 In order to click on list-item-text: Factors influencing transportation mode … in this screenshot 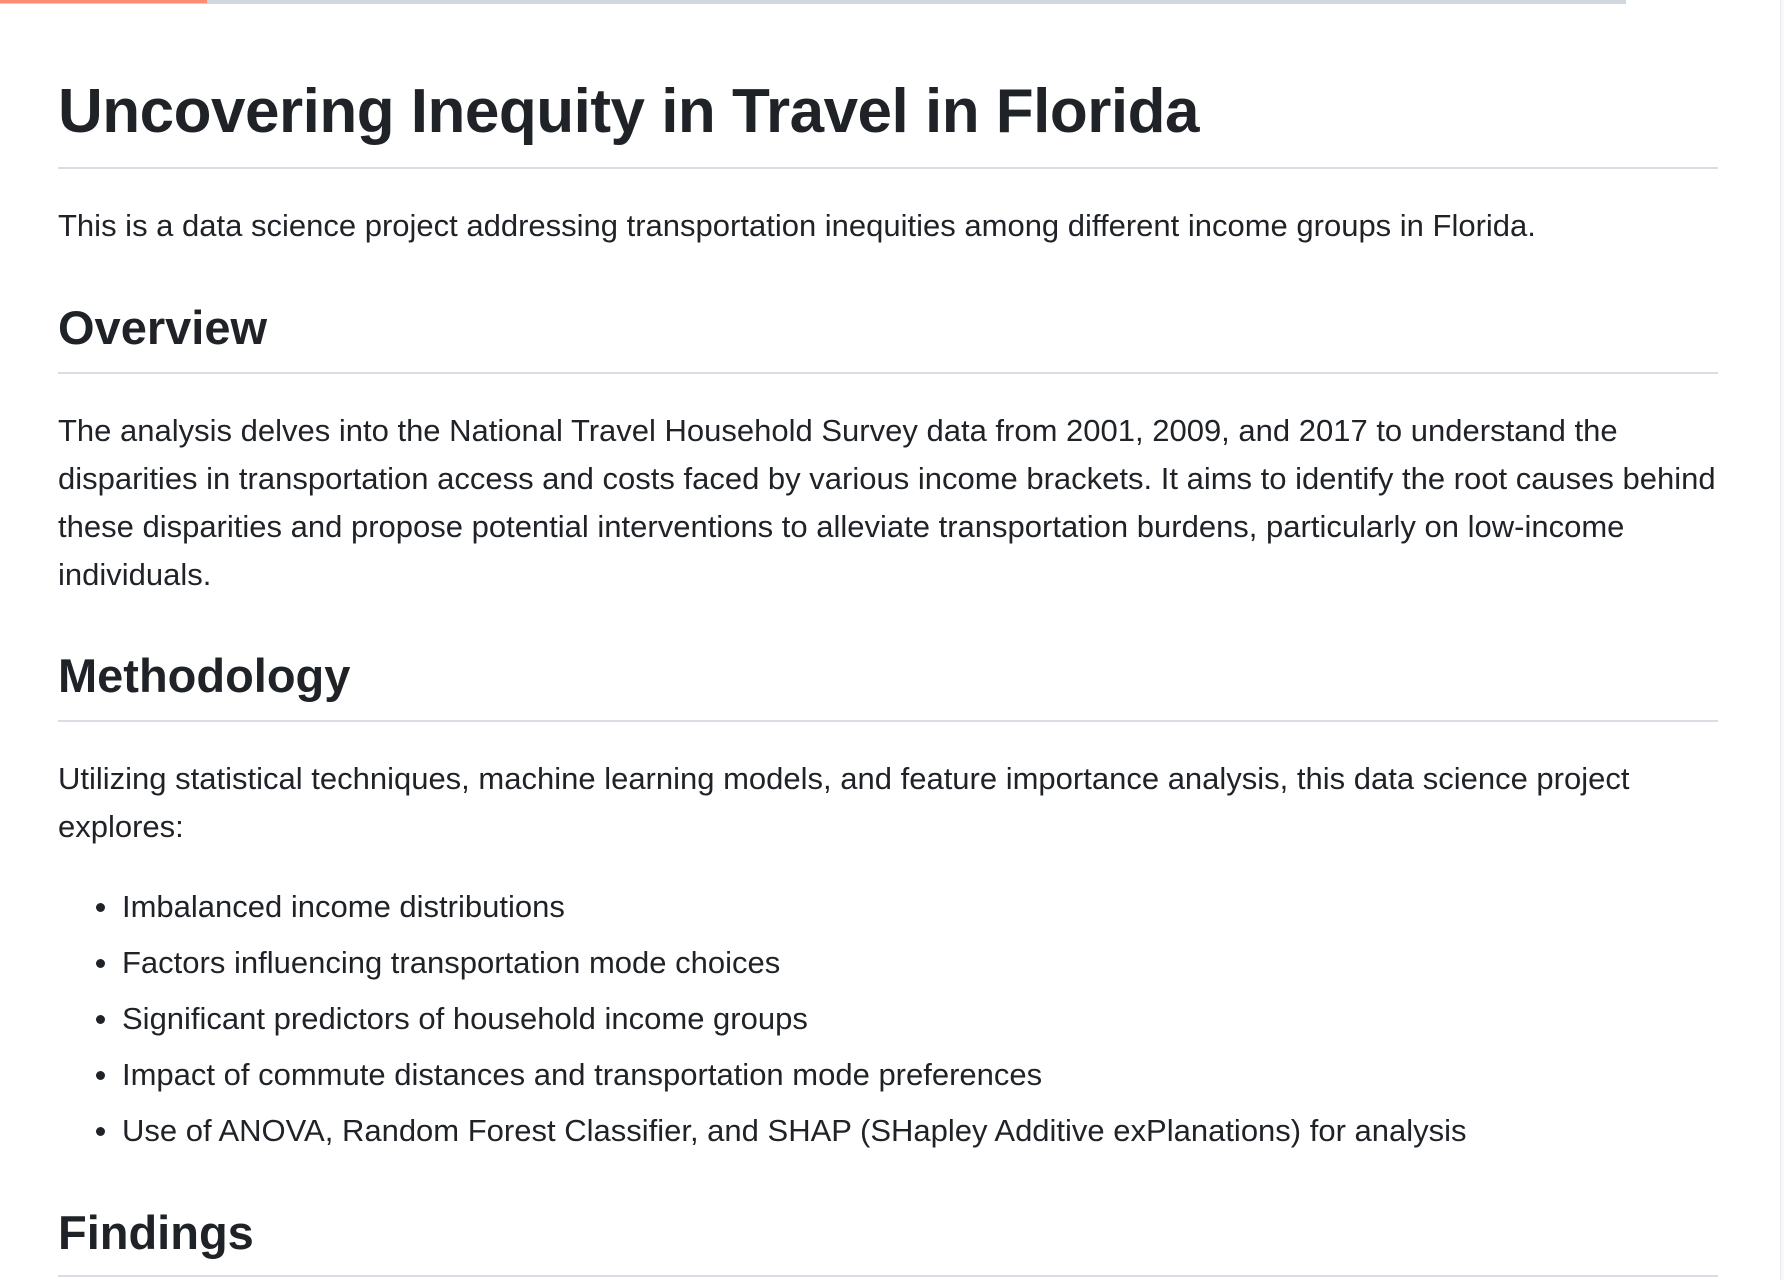, I will do `click(451, 962)`.